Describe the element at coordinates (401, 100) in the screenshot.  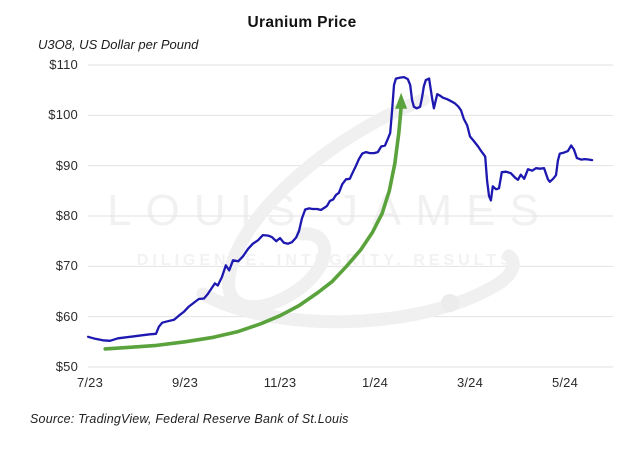
I see `trend-arrowhead-icon` at that location.